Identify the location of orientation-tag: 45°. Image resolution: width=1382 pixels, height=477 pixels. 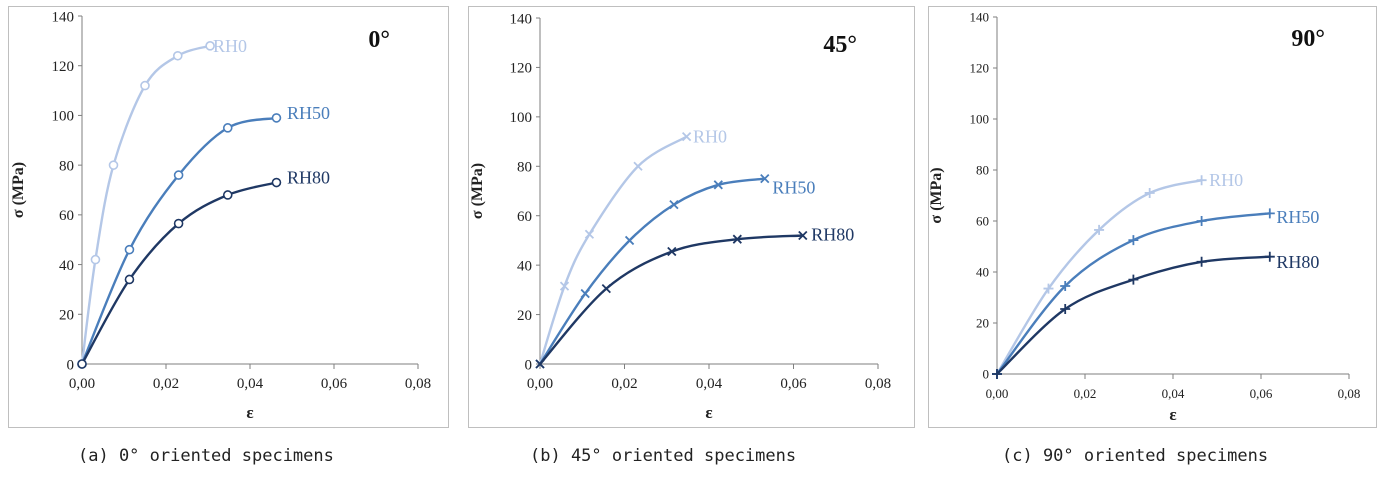
(840, 45).